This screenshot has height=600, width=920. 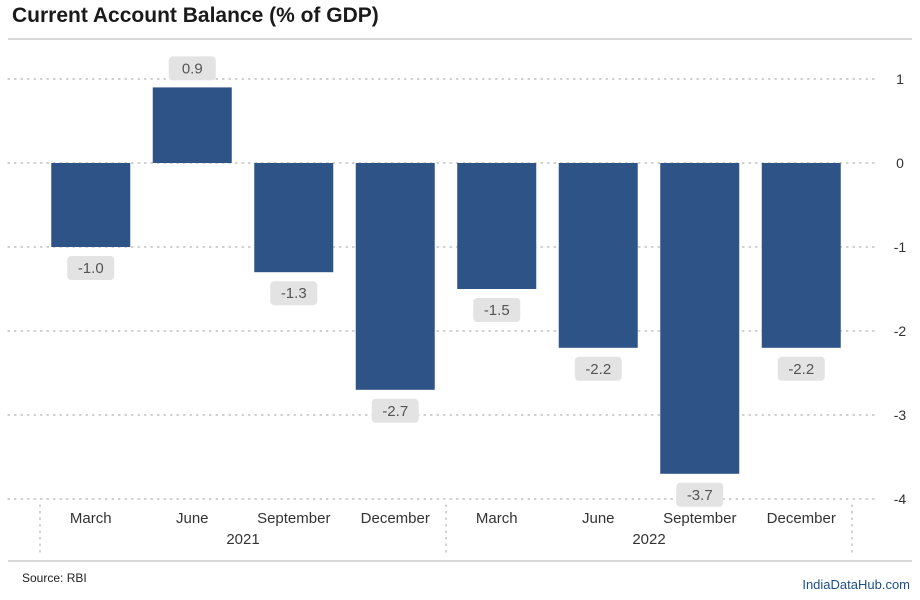 I want to click on data-label: 0.9, so click(x=192, y=68).